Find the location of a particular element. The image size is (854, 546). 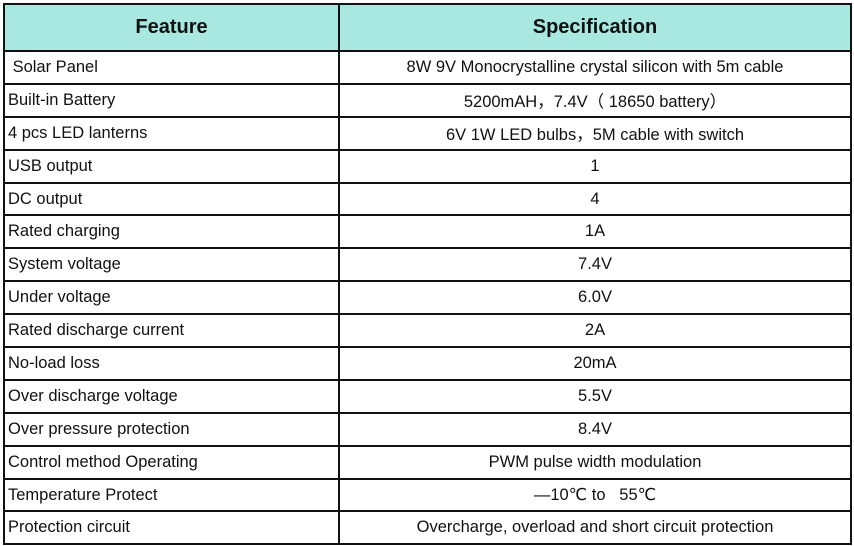

feature-cell: Built-in Battery is located at coordinates (171, 100).